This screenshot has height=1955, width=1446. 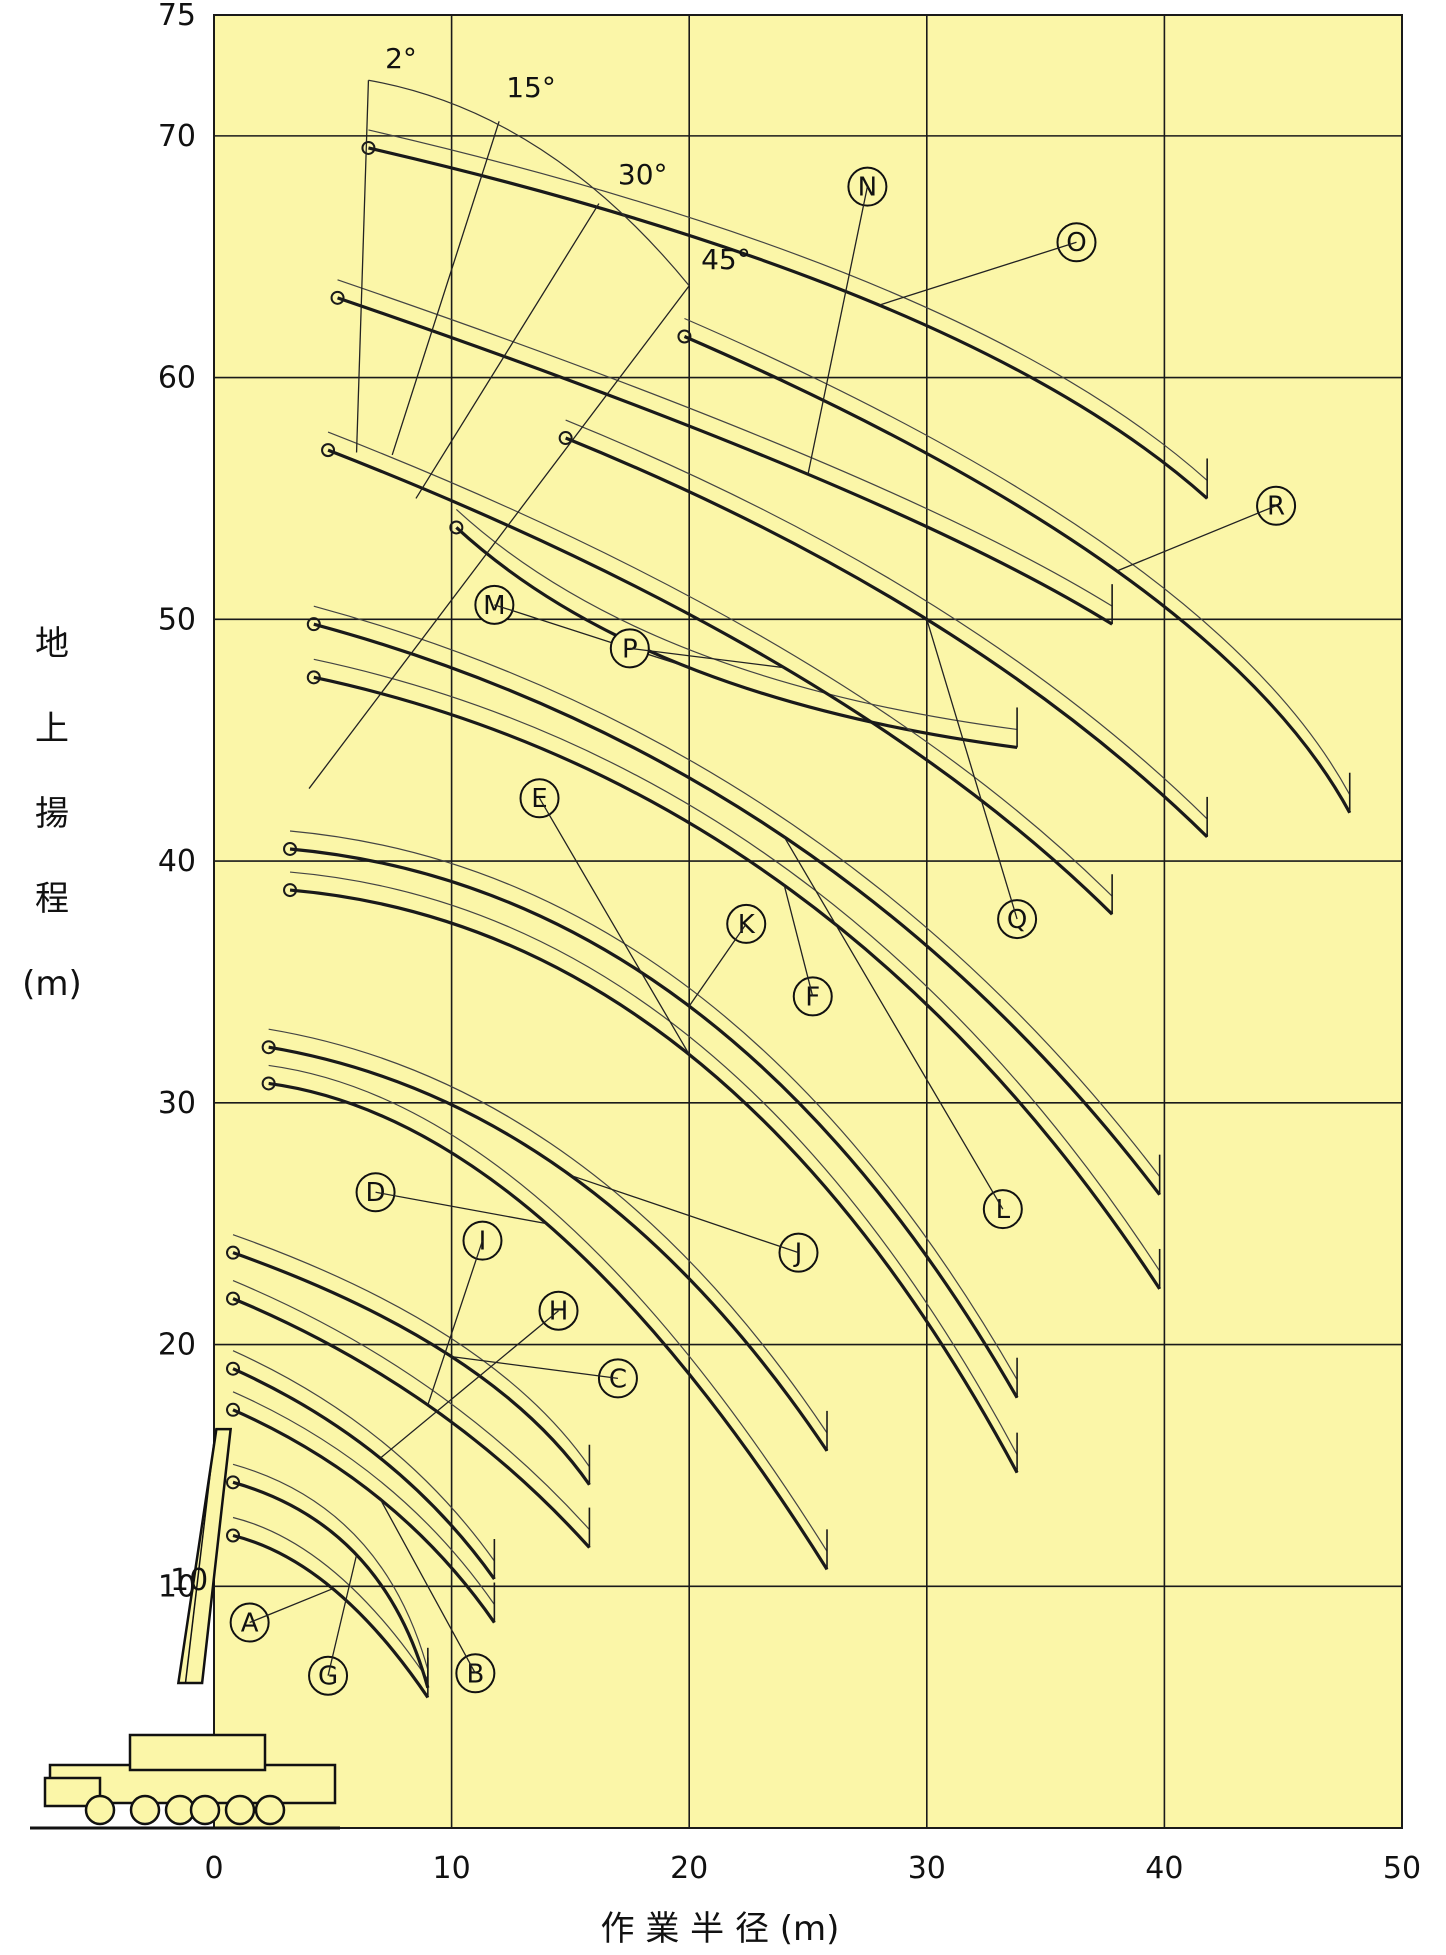 I want to click on x-tick-30: 30, so click(x=927, y=1868).